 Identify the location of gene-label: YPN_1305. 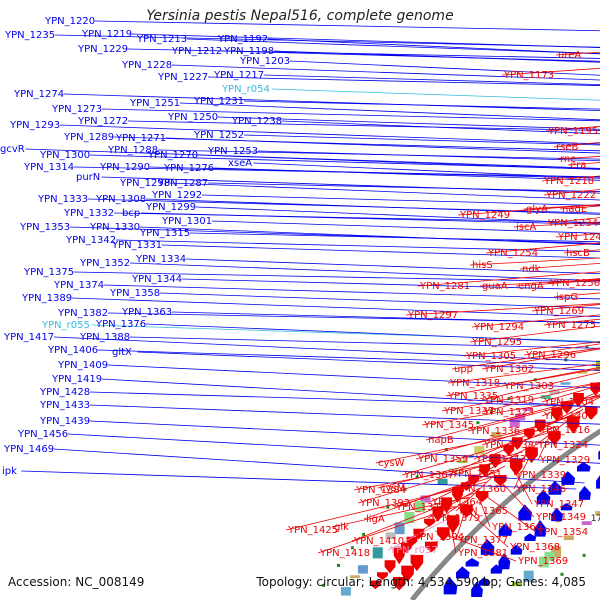
(490, 356).